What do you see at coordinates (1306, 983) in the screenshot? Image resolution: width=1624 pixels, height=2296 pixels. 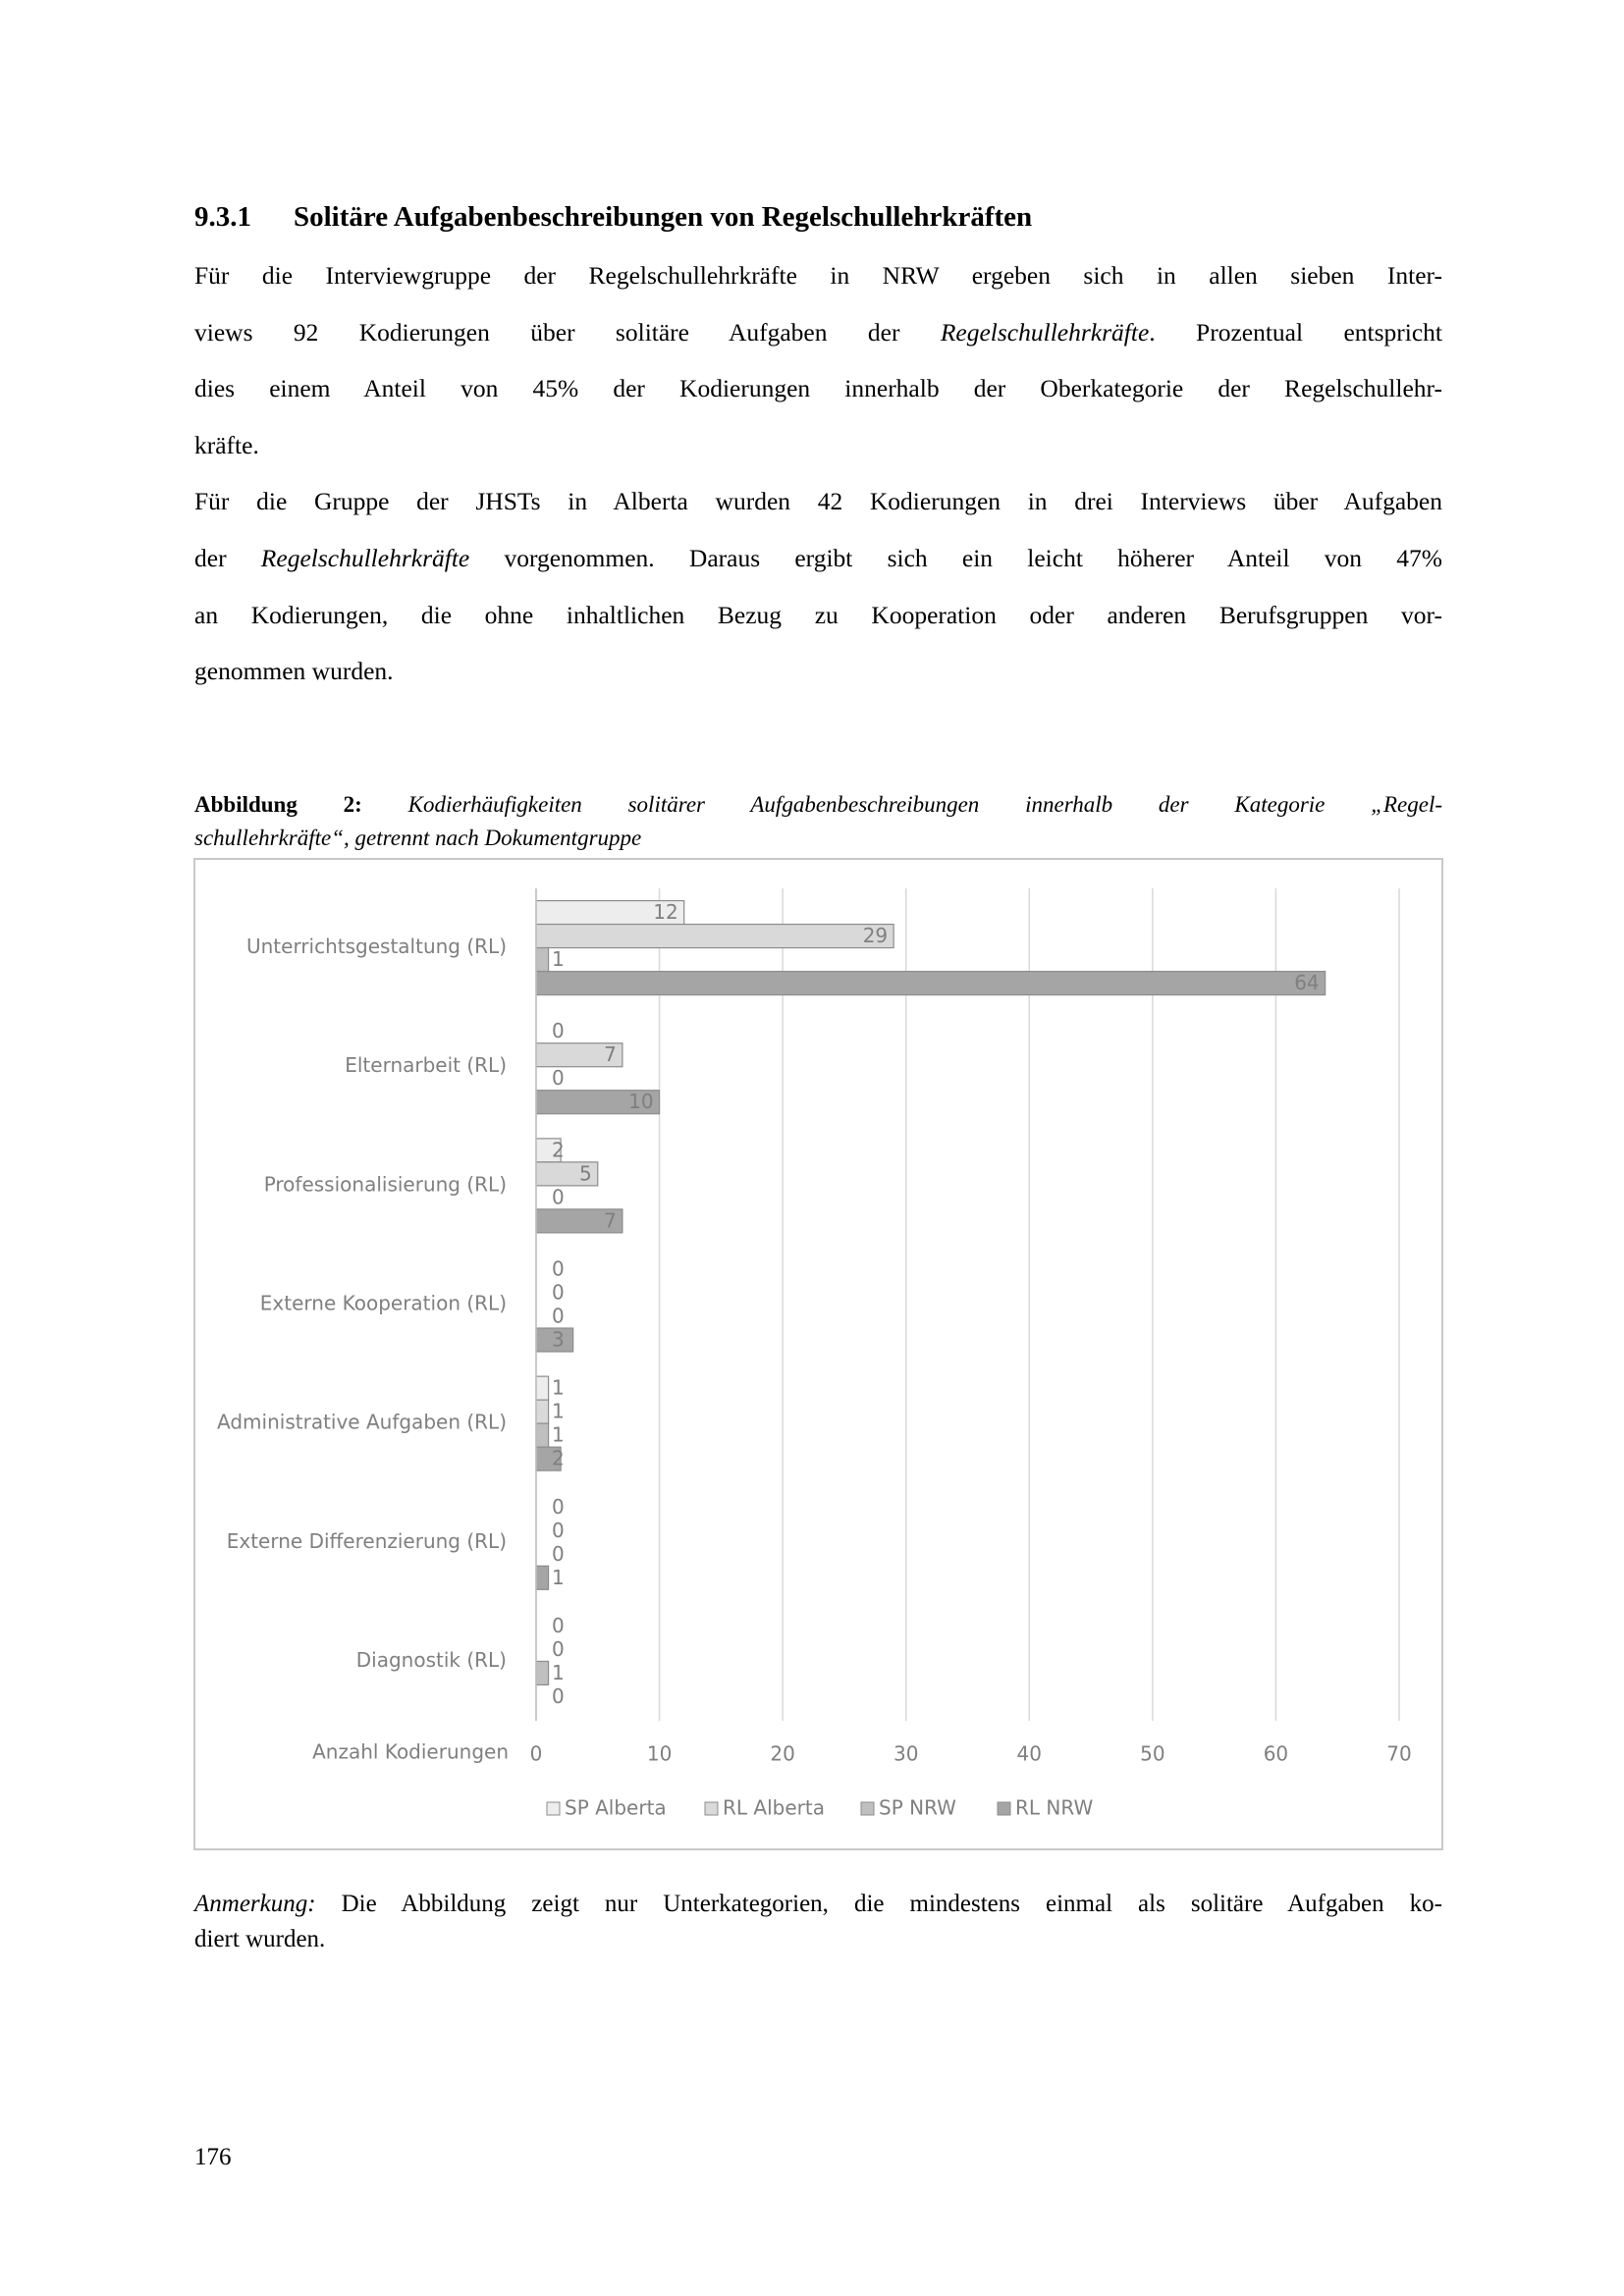 I see `data-label: 64` at bounding box center [1306, 983].